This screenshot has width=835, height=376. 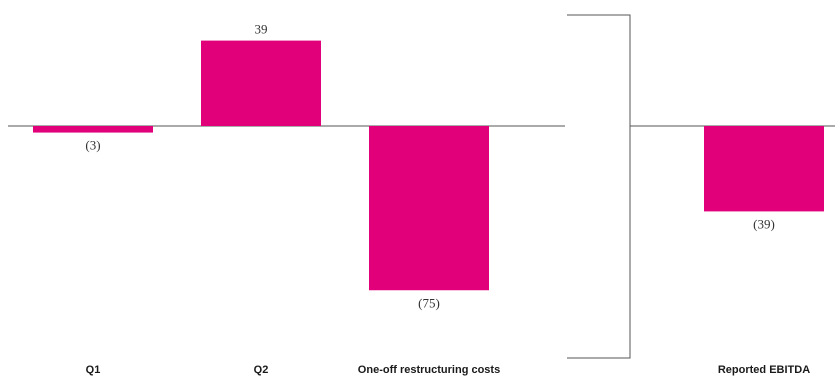 What do you see at coordinates (93, 370) in the screenshot?
I see `category-label-0: Q1` at bounding box center [93, 370].